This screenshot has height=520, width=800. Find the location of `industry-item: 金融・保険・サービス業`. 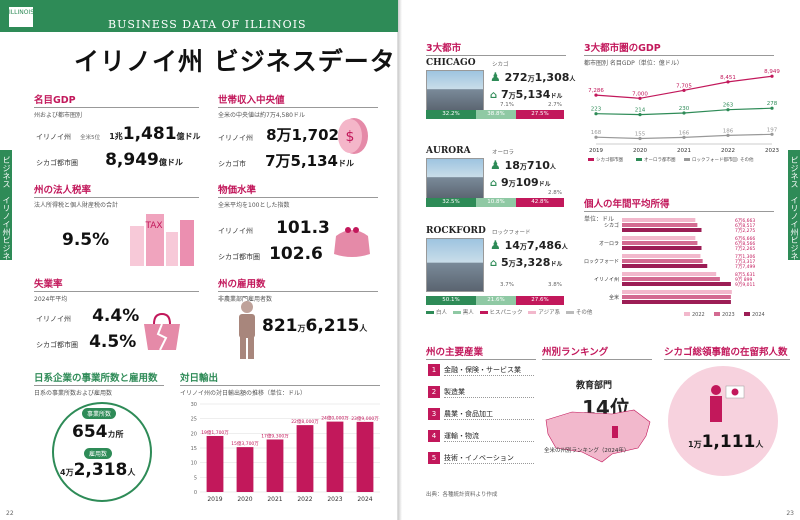

industry-item: 金融・保険・サービス業 is located at coordinates (489, 370).